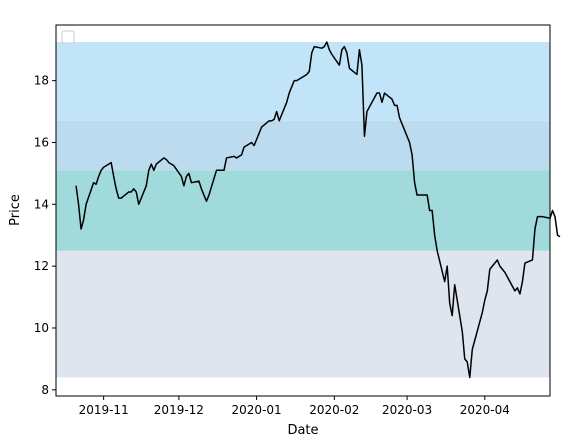 This screenshot has width=572, height=443. I want to click on x-tick-label: 2019-12, so click(179, 410).